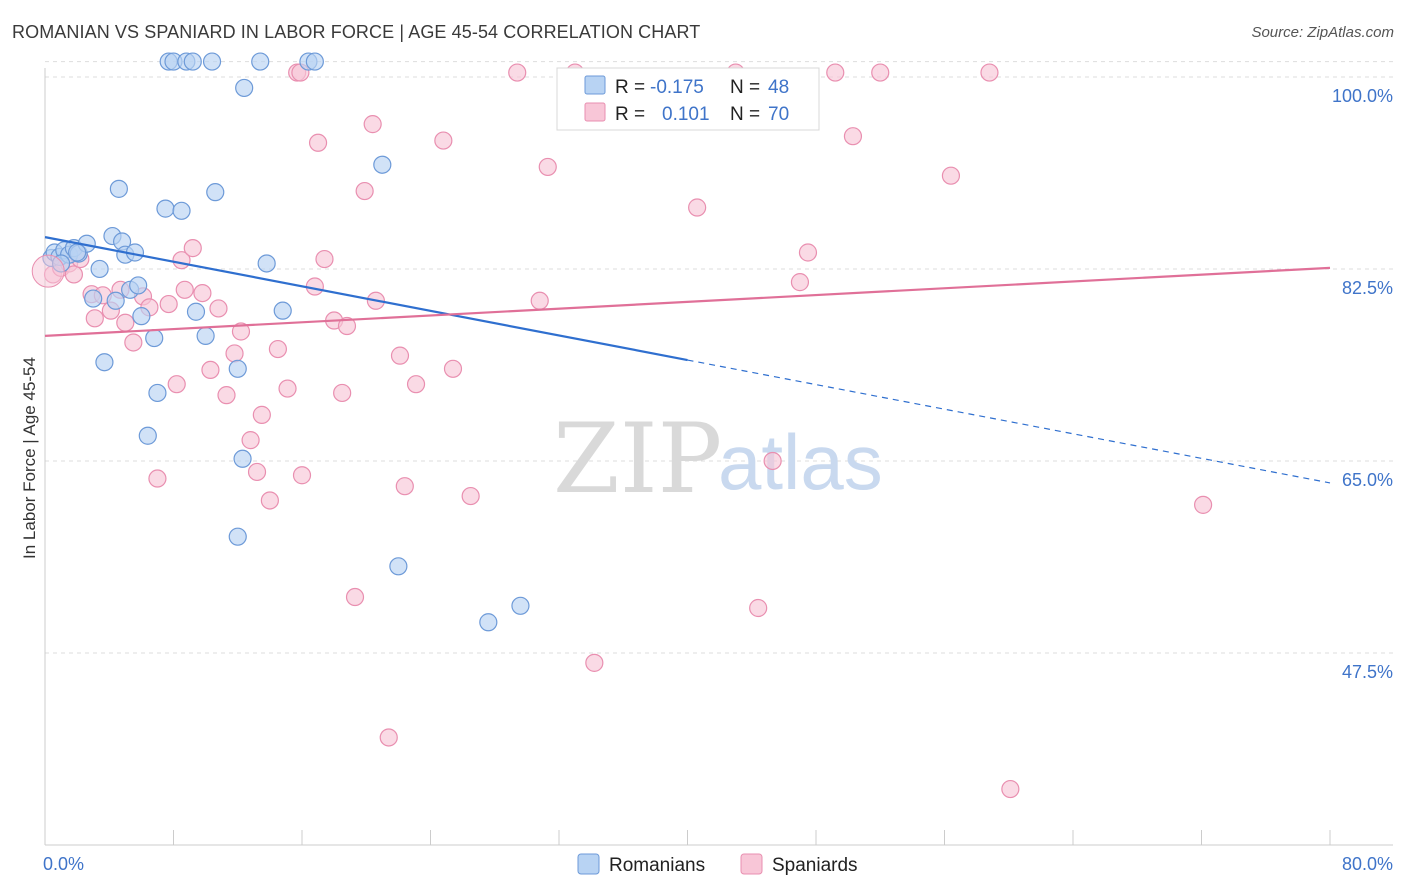 The width and height of the screenshot is (1406, 892). Describe the element at coordinates (751, 864) in the screenshot. I see `bottom-legend-swatch-spaniards` at that location.